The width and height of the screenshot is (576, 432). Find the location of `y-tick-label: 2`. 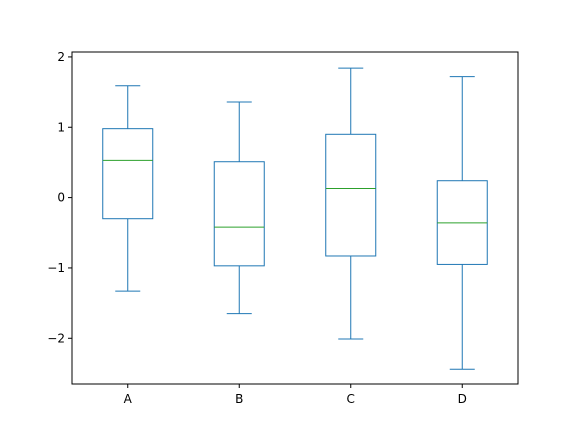

y-tick-label: 2 is located at coordinates (61, 57).